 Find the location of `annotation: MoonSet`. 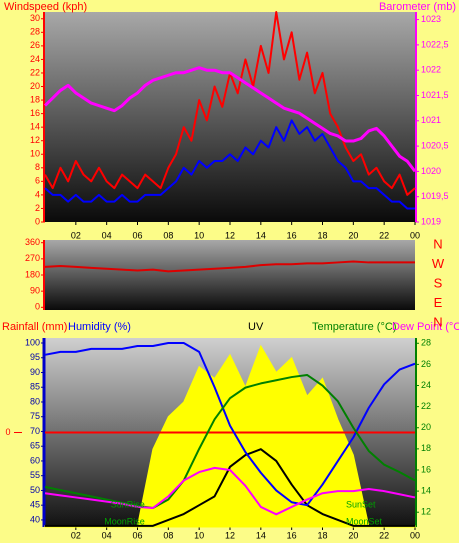

annotation: MoonSet is located at coordinates (364, 521).